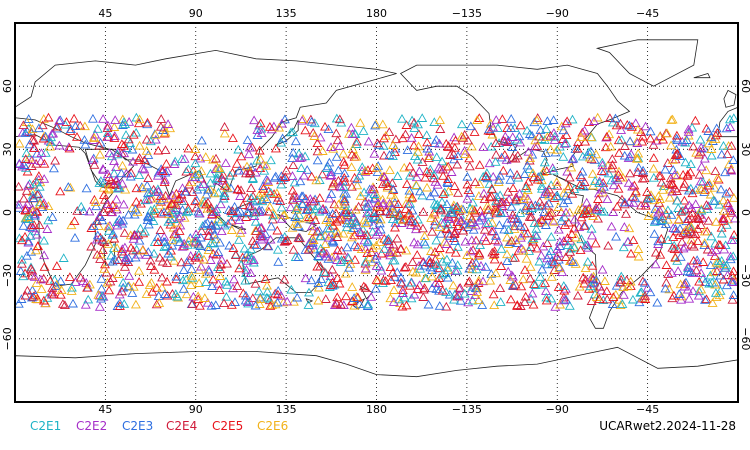 Image resolution: width=750 pixels, height=450 pixels. I want to click on footer-label: UCARwet2.2024-11-28, so click(667, 426).